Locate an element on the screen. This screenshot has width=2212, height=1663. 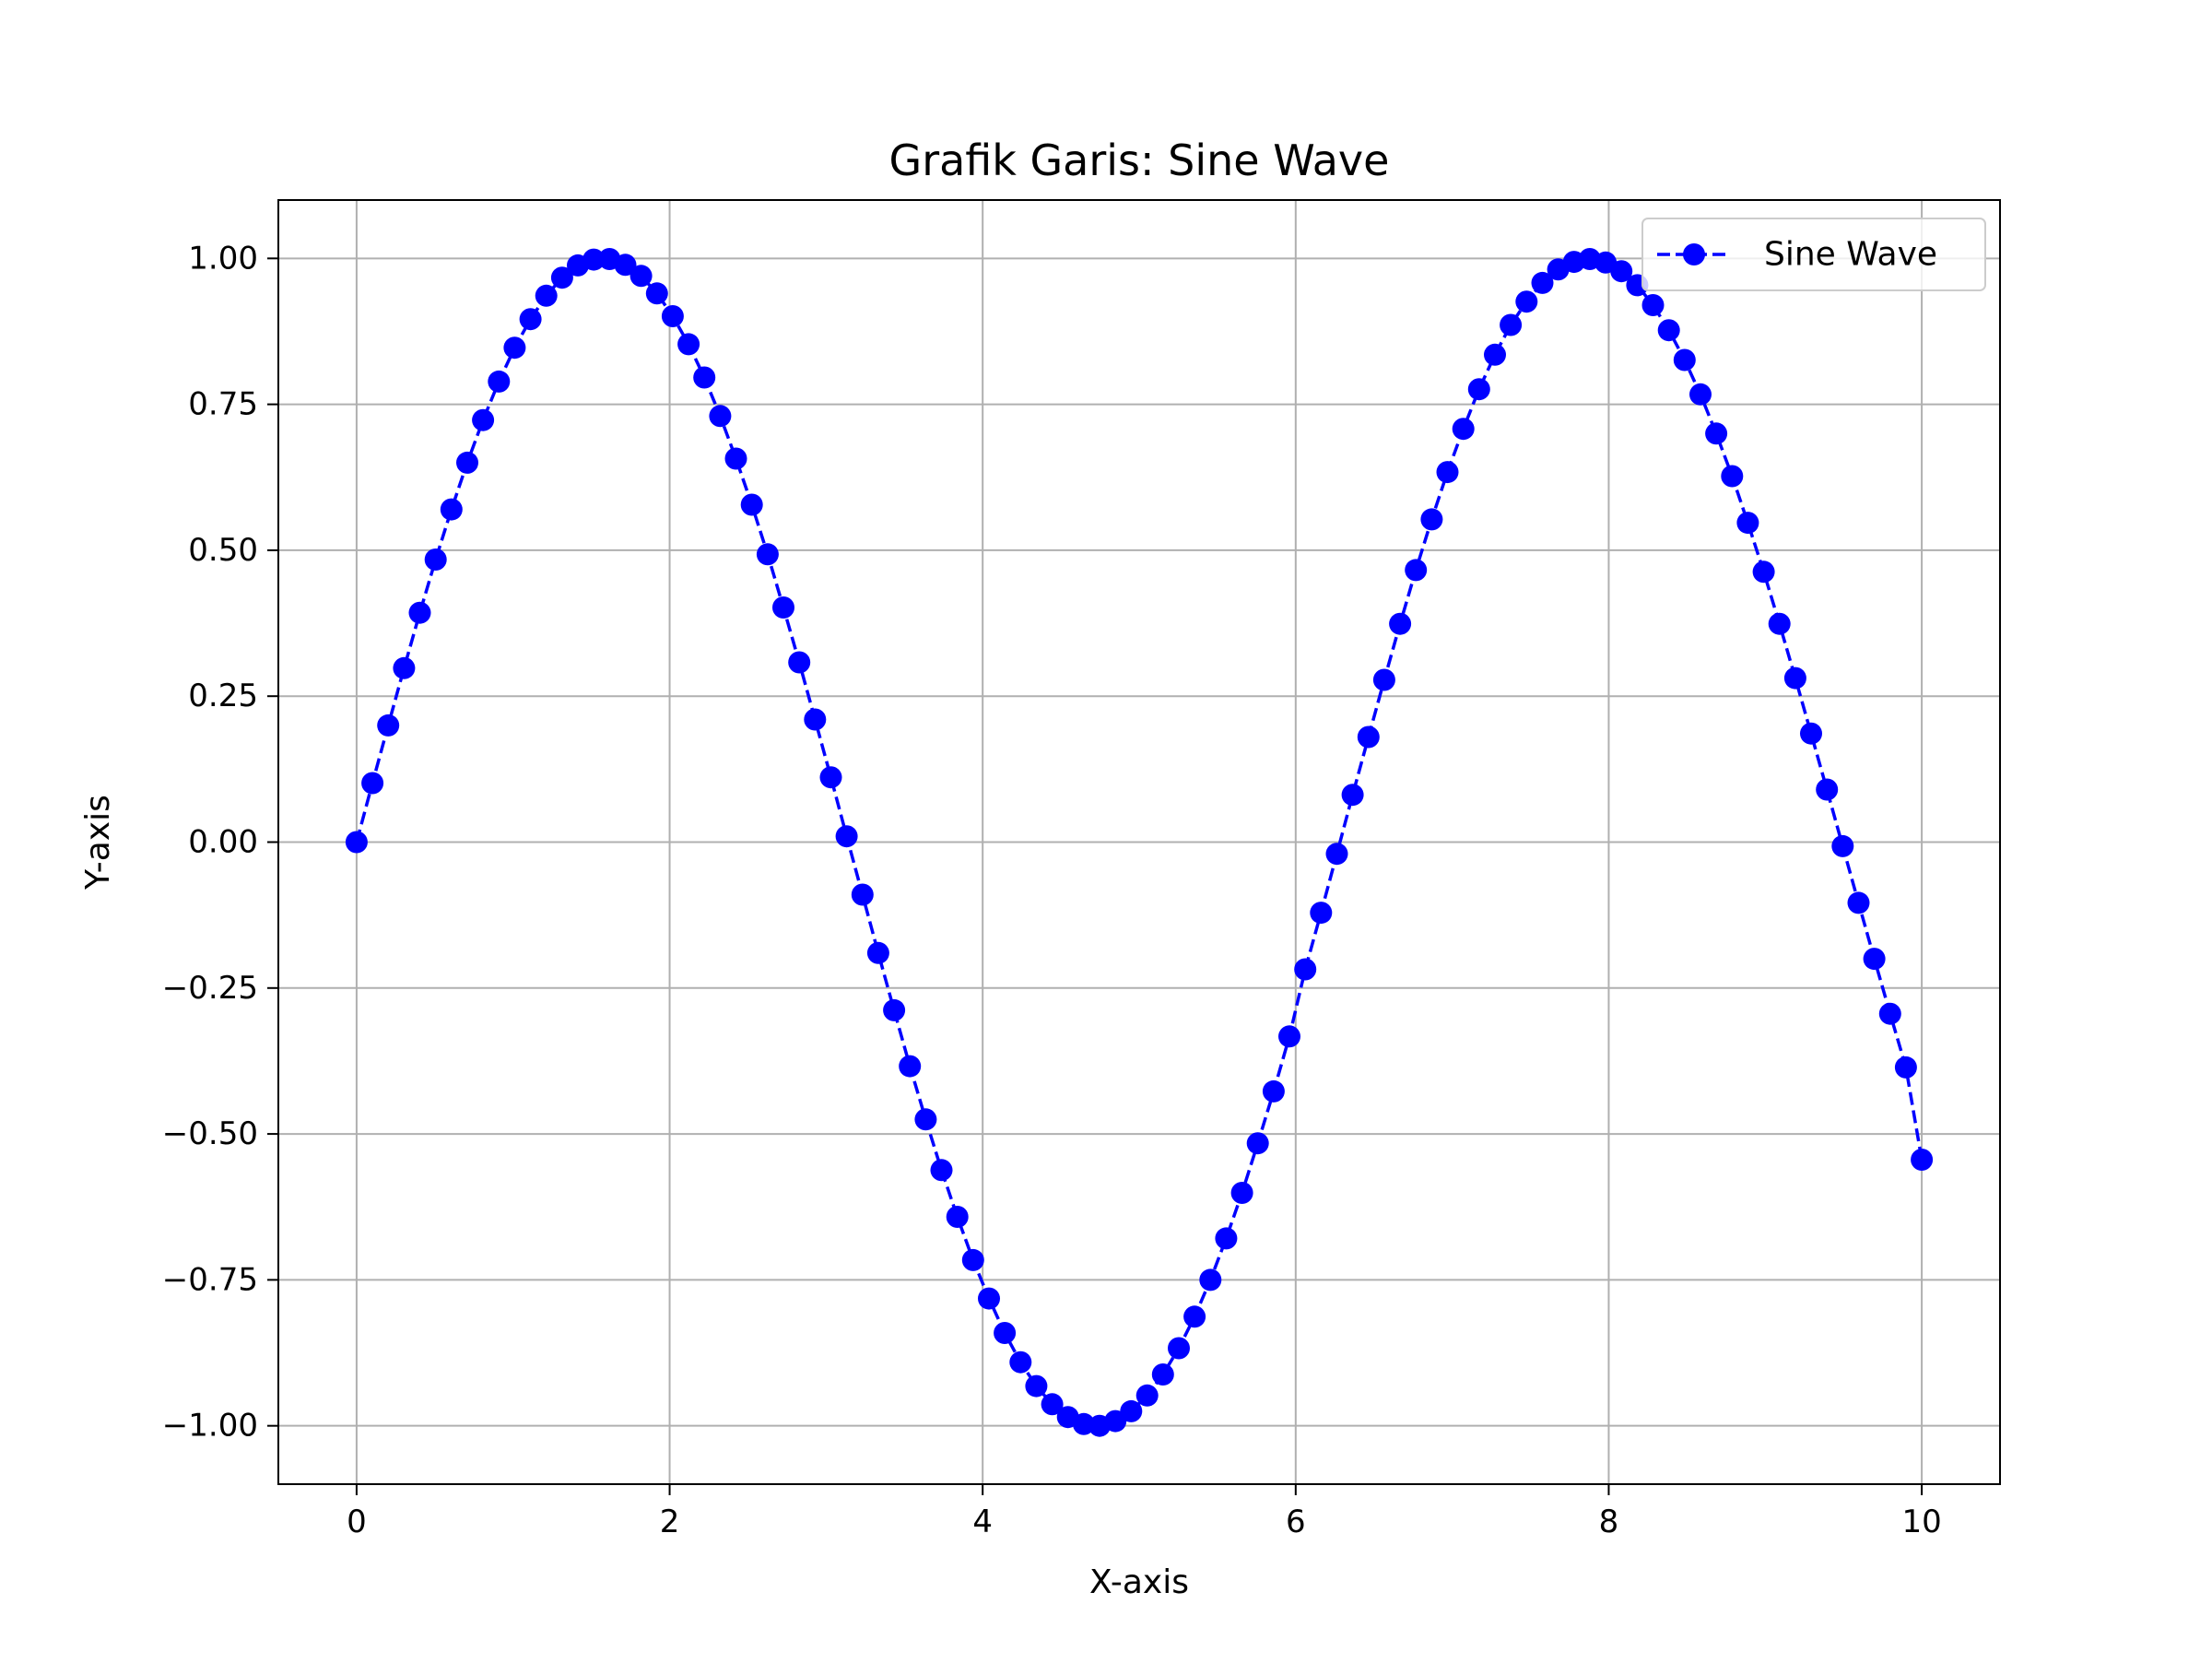
x-tick-label: 4 is located at coordinates (982, 1522).